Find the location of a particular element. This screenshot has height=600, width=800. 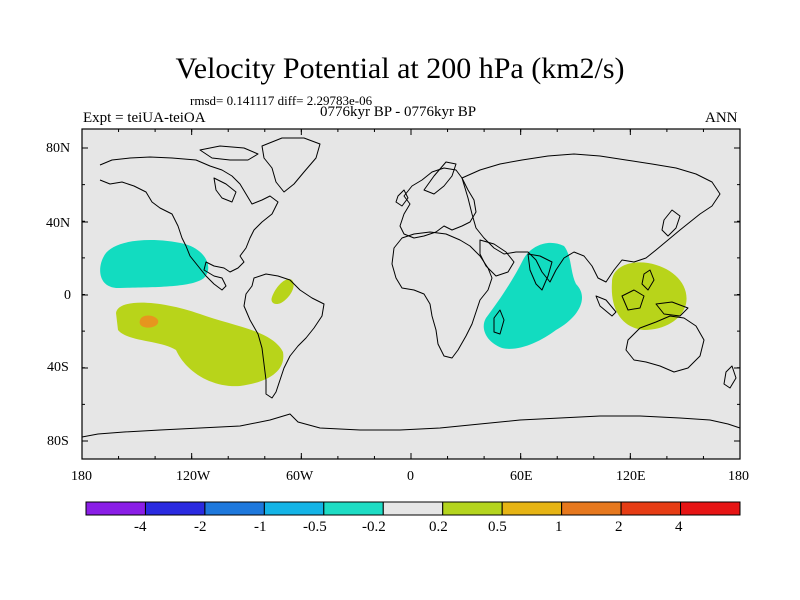

lon-tick-label: 120E is located at coordinates (631, 476).